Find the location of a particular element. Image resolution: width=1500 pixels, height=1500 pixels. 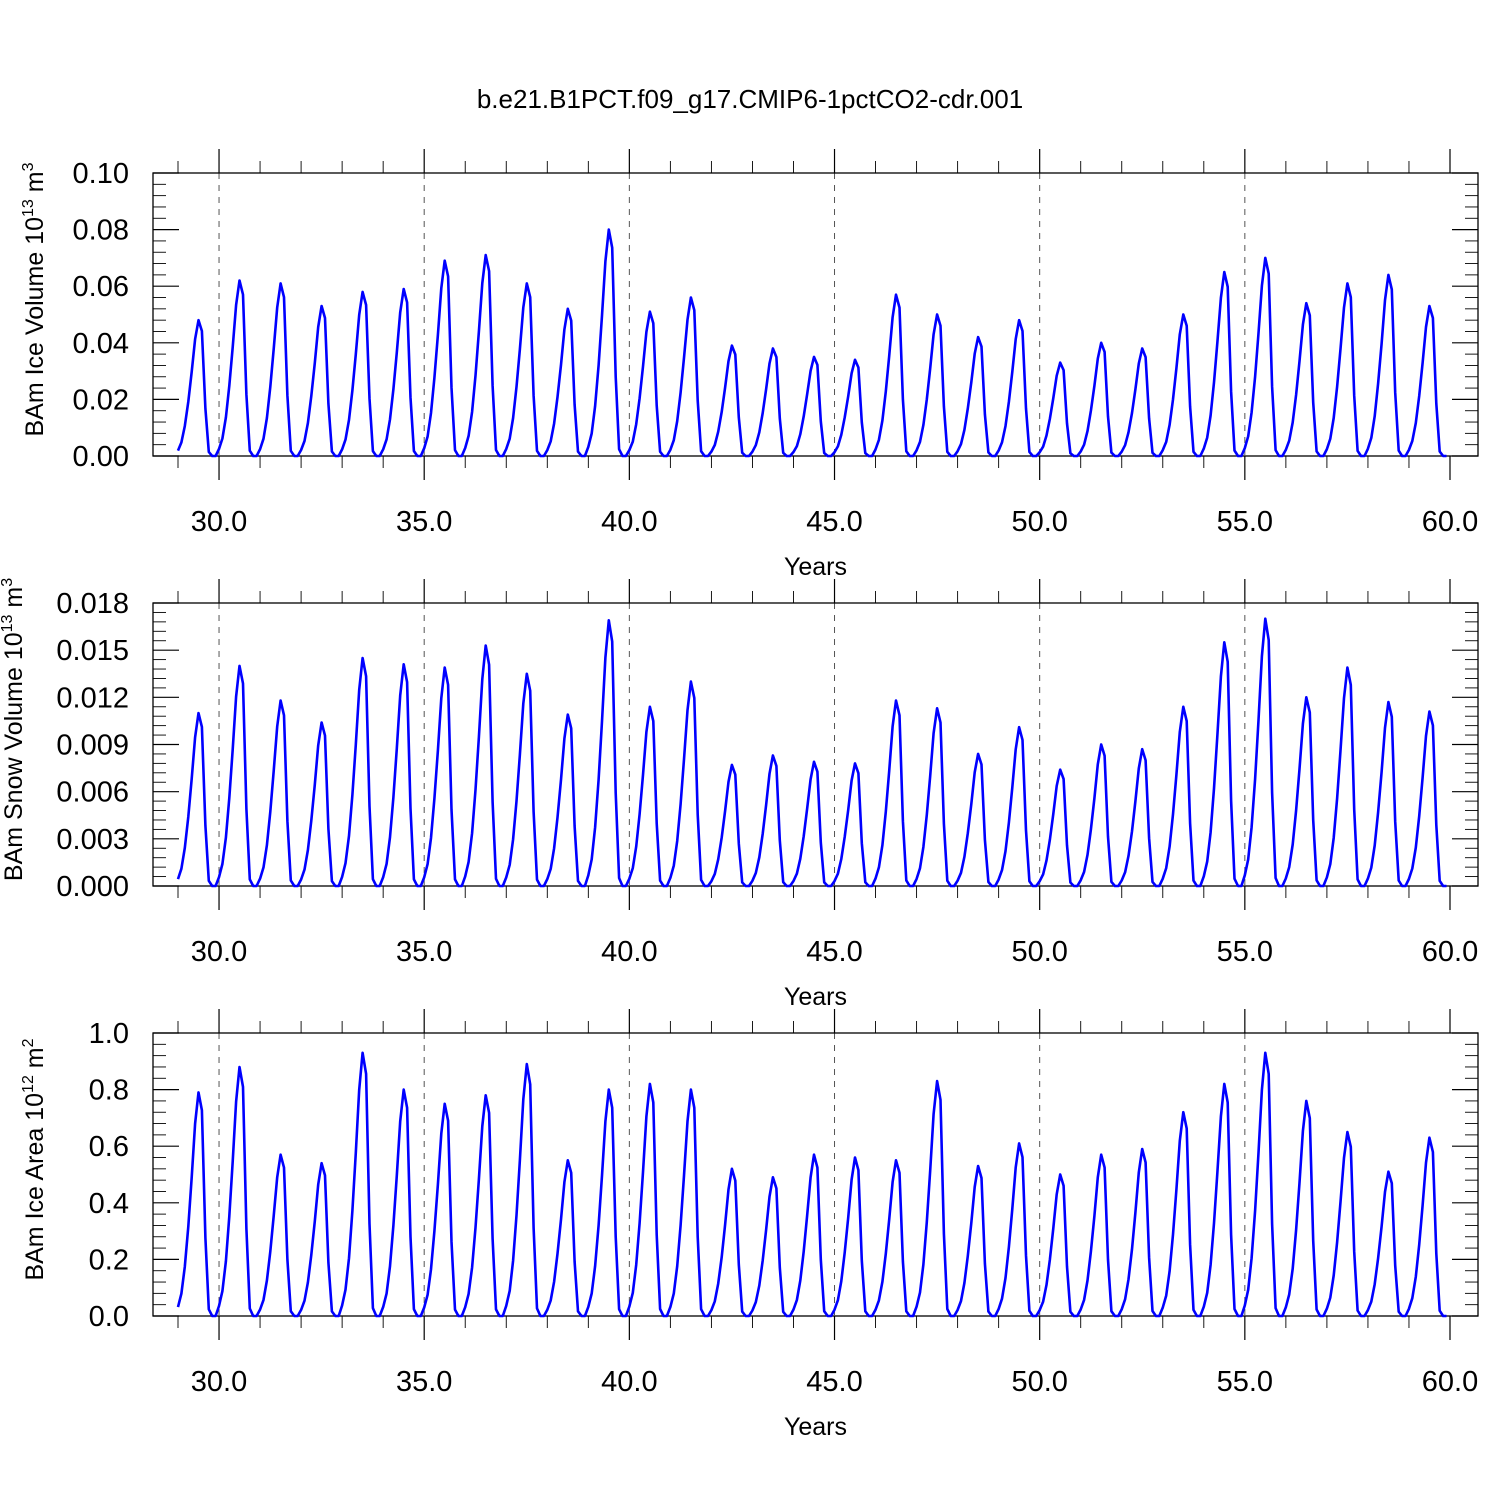

y-tick-label: 0.006 is located at coordinates (92, 793).